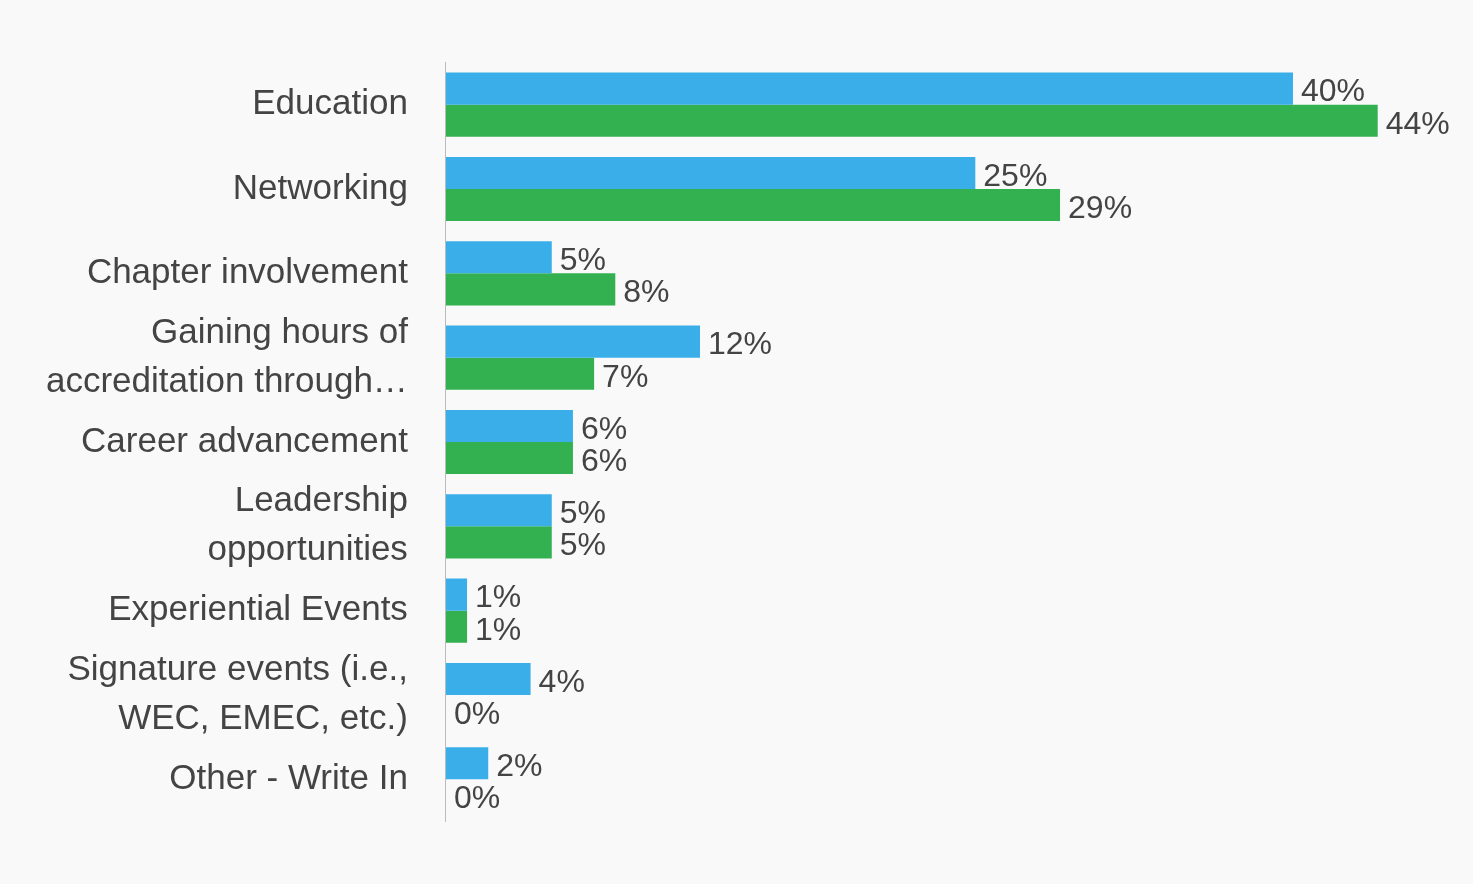 This screenshot has width=1473, height=884. I want to click on y-tick-label: Career advancement, so click(245, 439).